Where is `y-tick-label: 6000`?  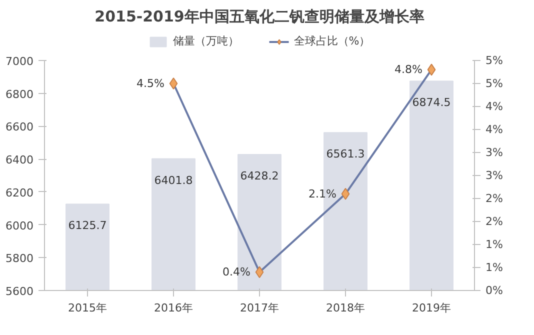
y-tick-label: 6000 is located at coordinates (20, 225).